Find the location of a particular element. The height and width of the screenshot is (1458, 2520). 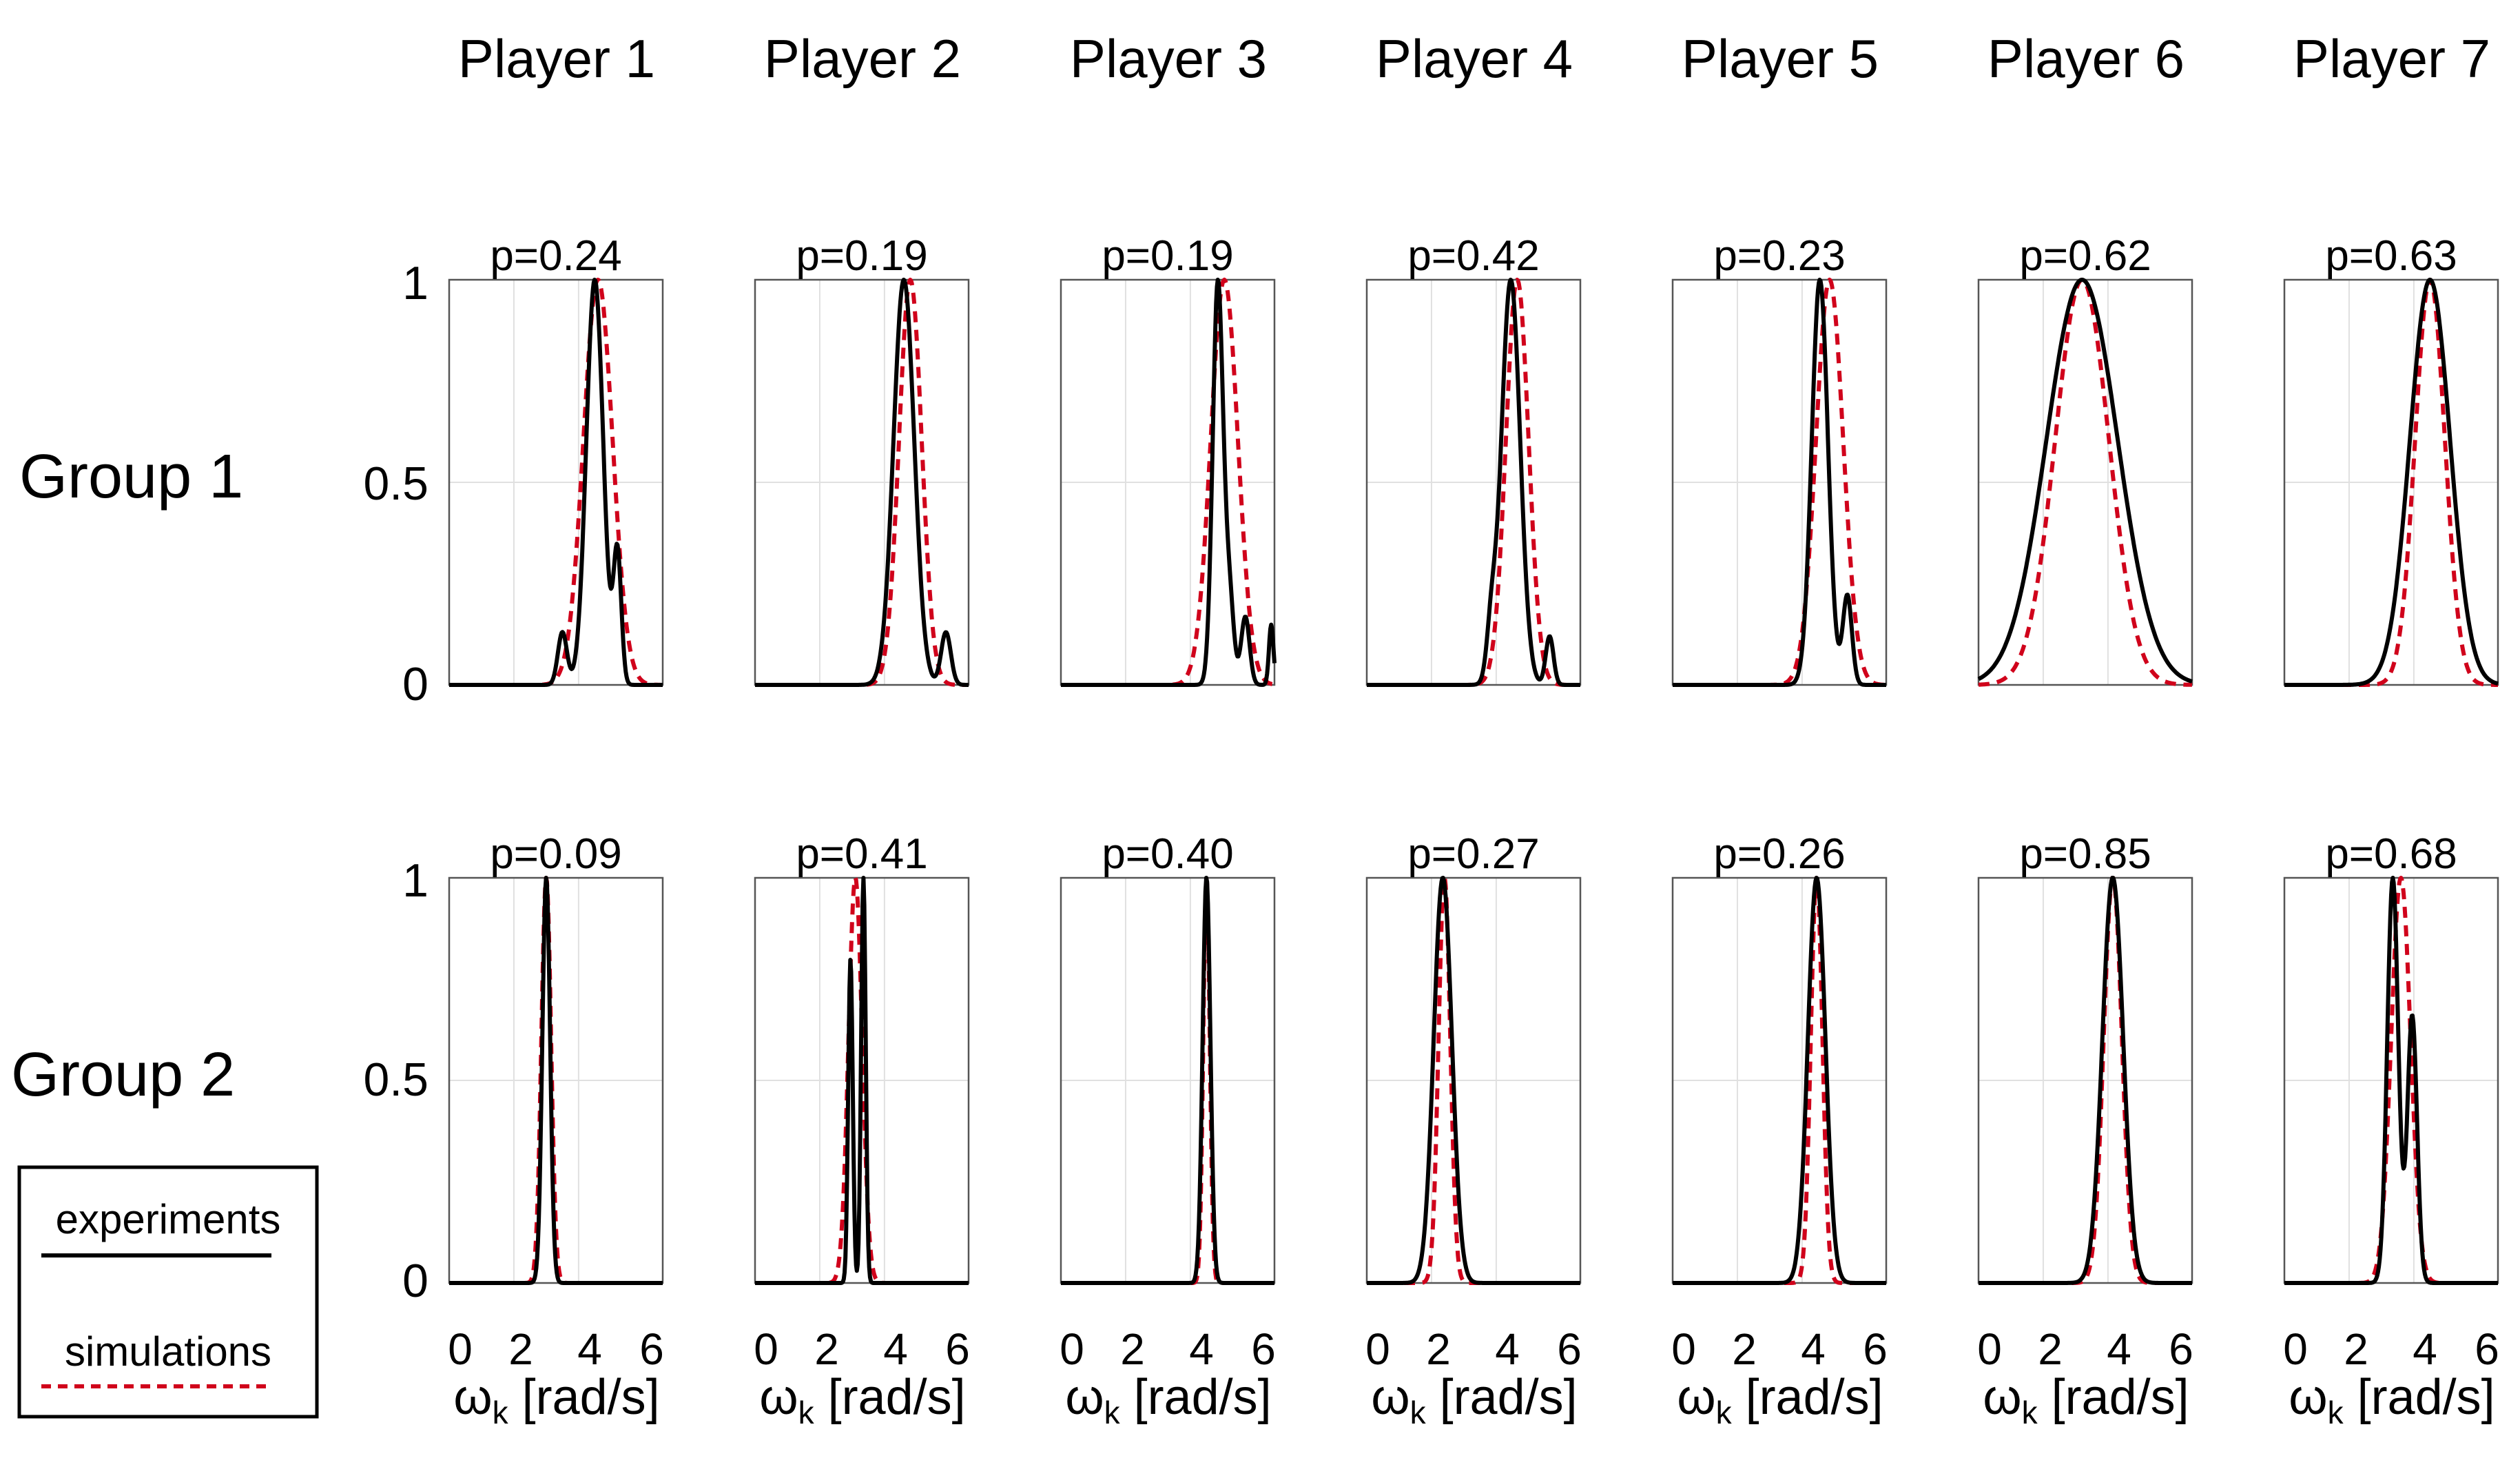

x-axis-col-3: 0 2 4 6 ωk [rad/s] is located at coordinates (1168, 1377).